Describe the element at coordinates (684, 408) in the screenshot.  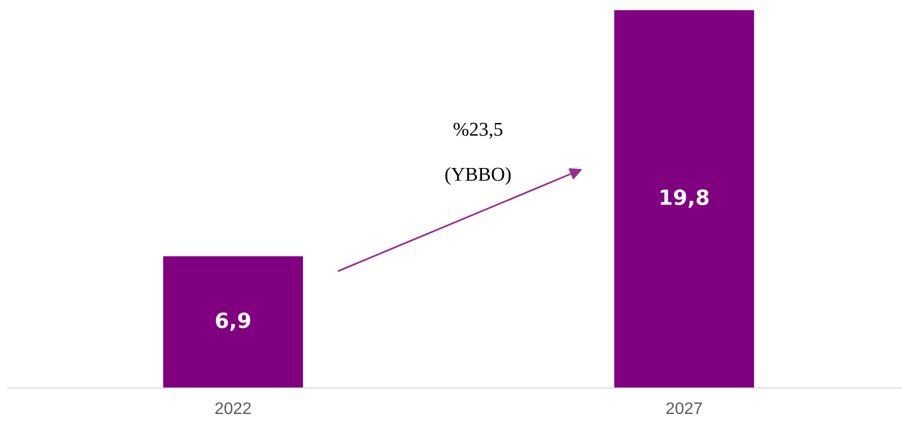
I see `x-tick-label: 2027` at that location.